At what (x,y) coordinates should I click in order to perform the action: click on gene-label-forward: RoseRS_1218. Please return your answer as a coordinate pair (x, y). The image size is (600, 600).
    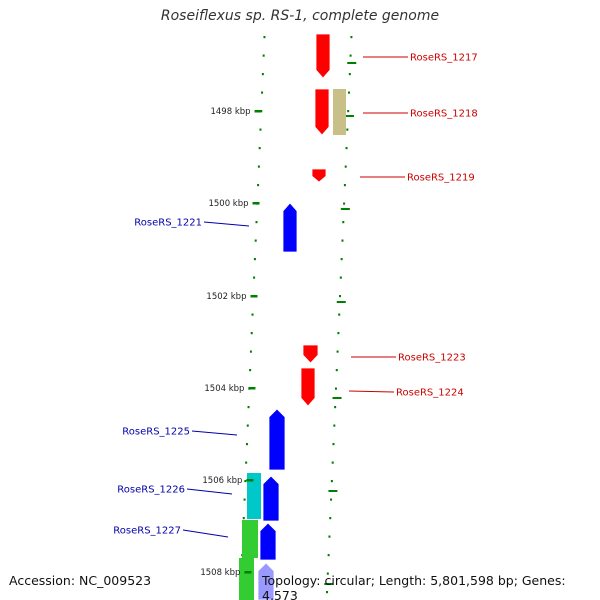
    Looking at the image, I should click on (444, 114).